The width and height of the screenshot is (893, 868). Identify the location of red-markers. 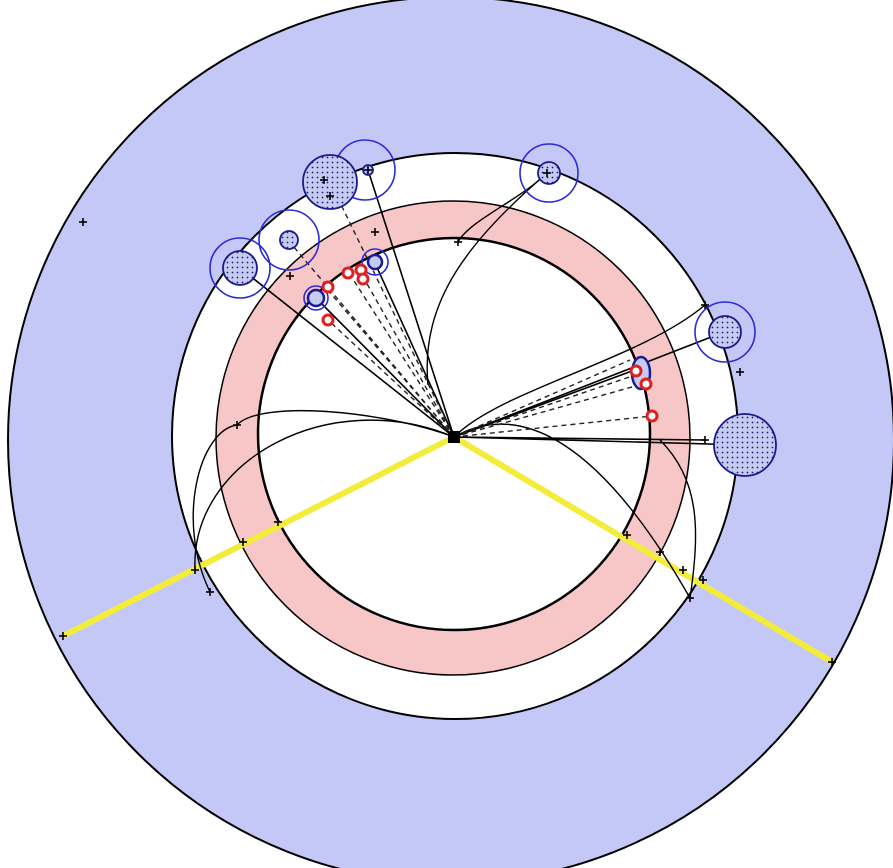
(490, 343).